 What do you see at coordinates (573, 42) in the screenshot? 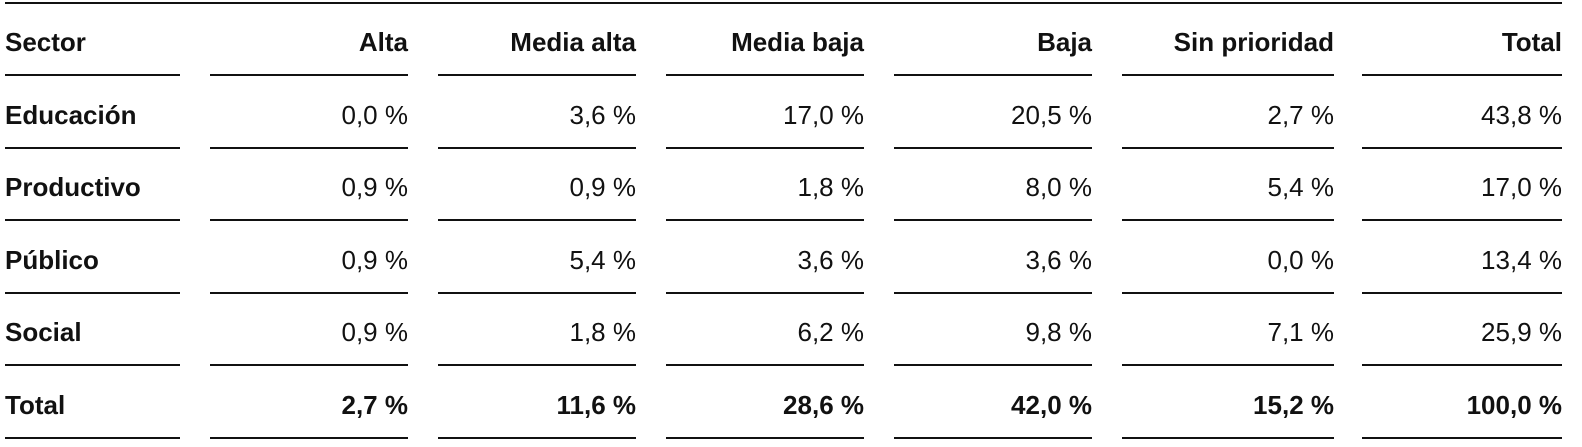
I see `header-cell: Media alta` at bounding box center [573, 42].